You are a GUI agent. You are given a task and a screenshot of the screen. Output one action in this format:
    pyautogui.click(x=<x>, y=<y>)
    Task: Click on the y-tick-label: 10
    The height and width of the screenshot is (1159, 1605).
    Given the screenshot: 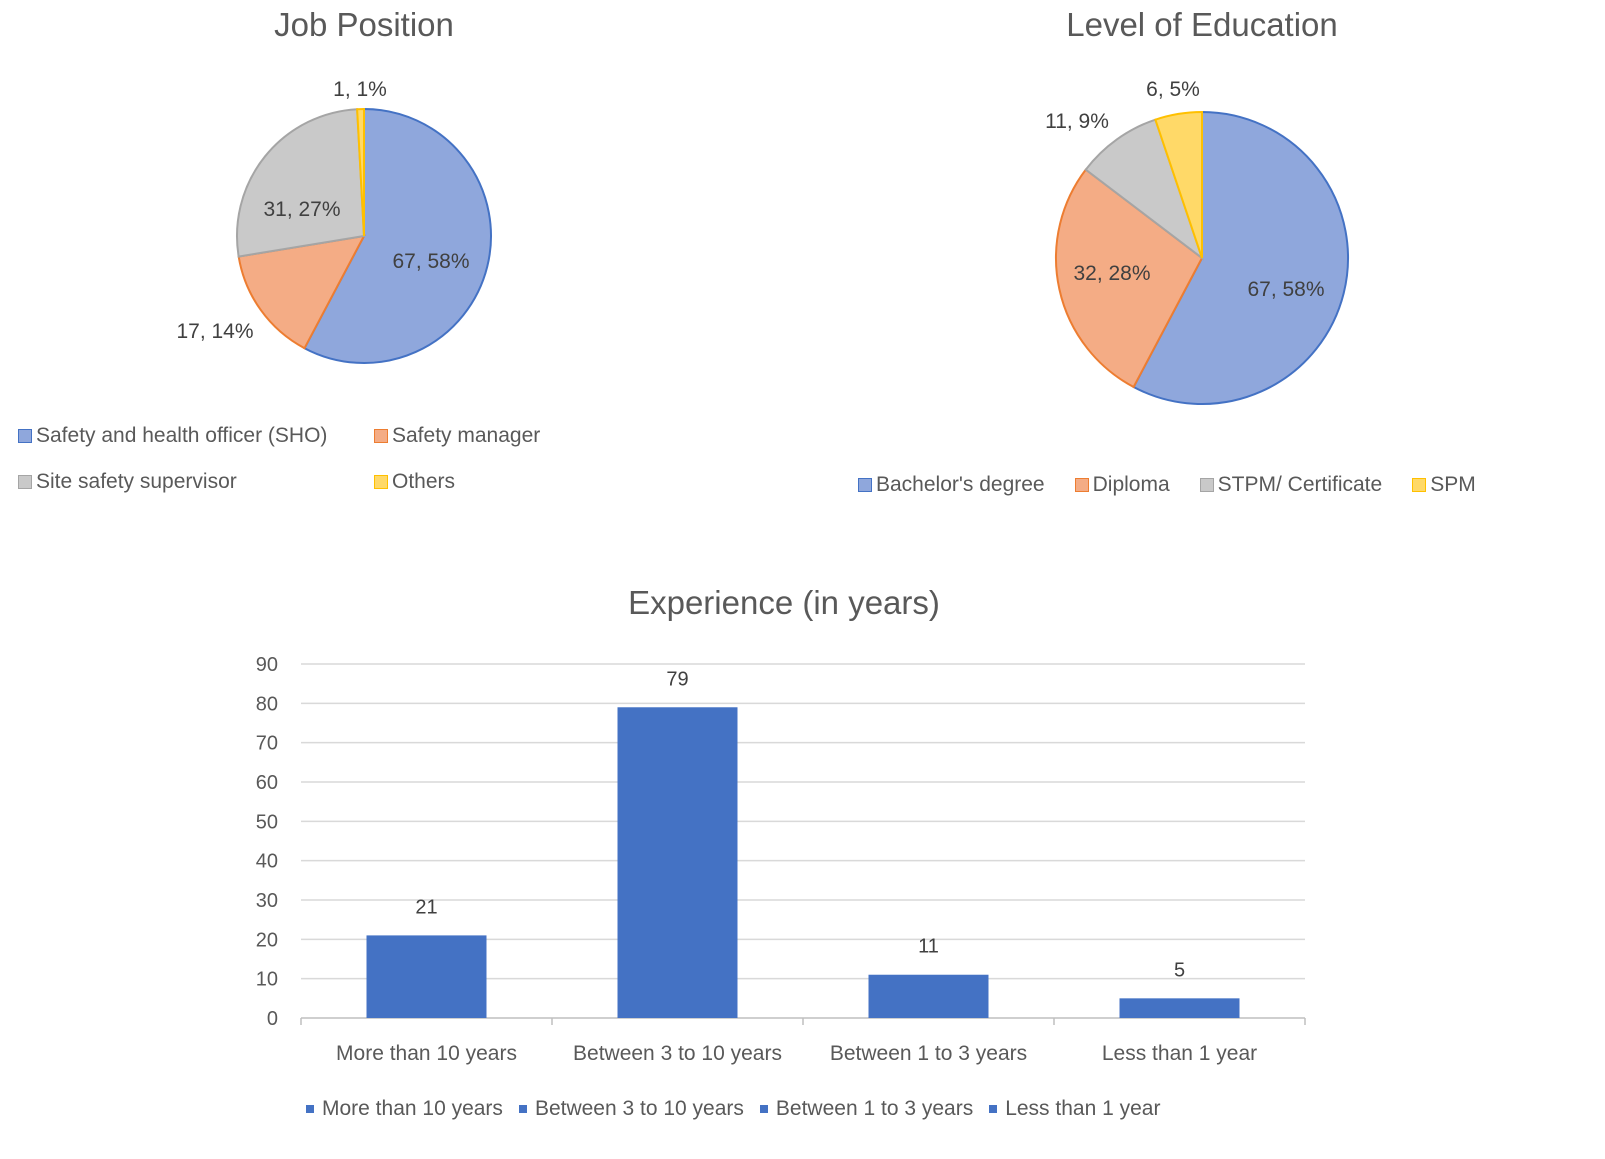 What is the action you would take?
    pyautogui.click(x=267, y=980)
    